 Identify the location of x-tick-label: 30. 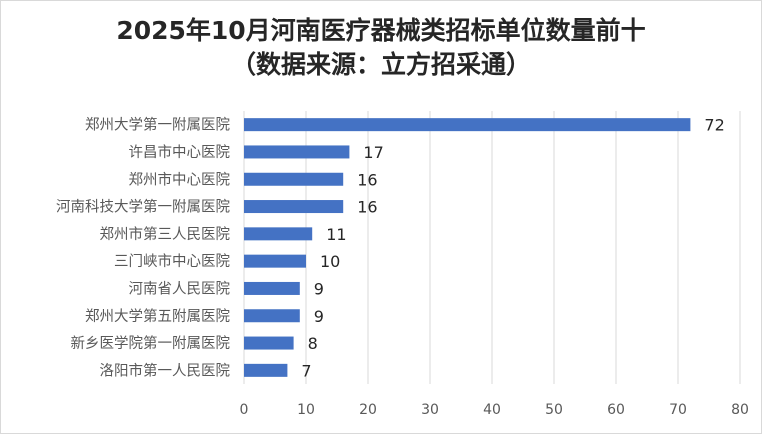
(430, 410).